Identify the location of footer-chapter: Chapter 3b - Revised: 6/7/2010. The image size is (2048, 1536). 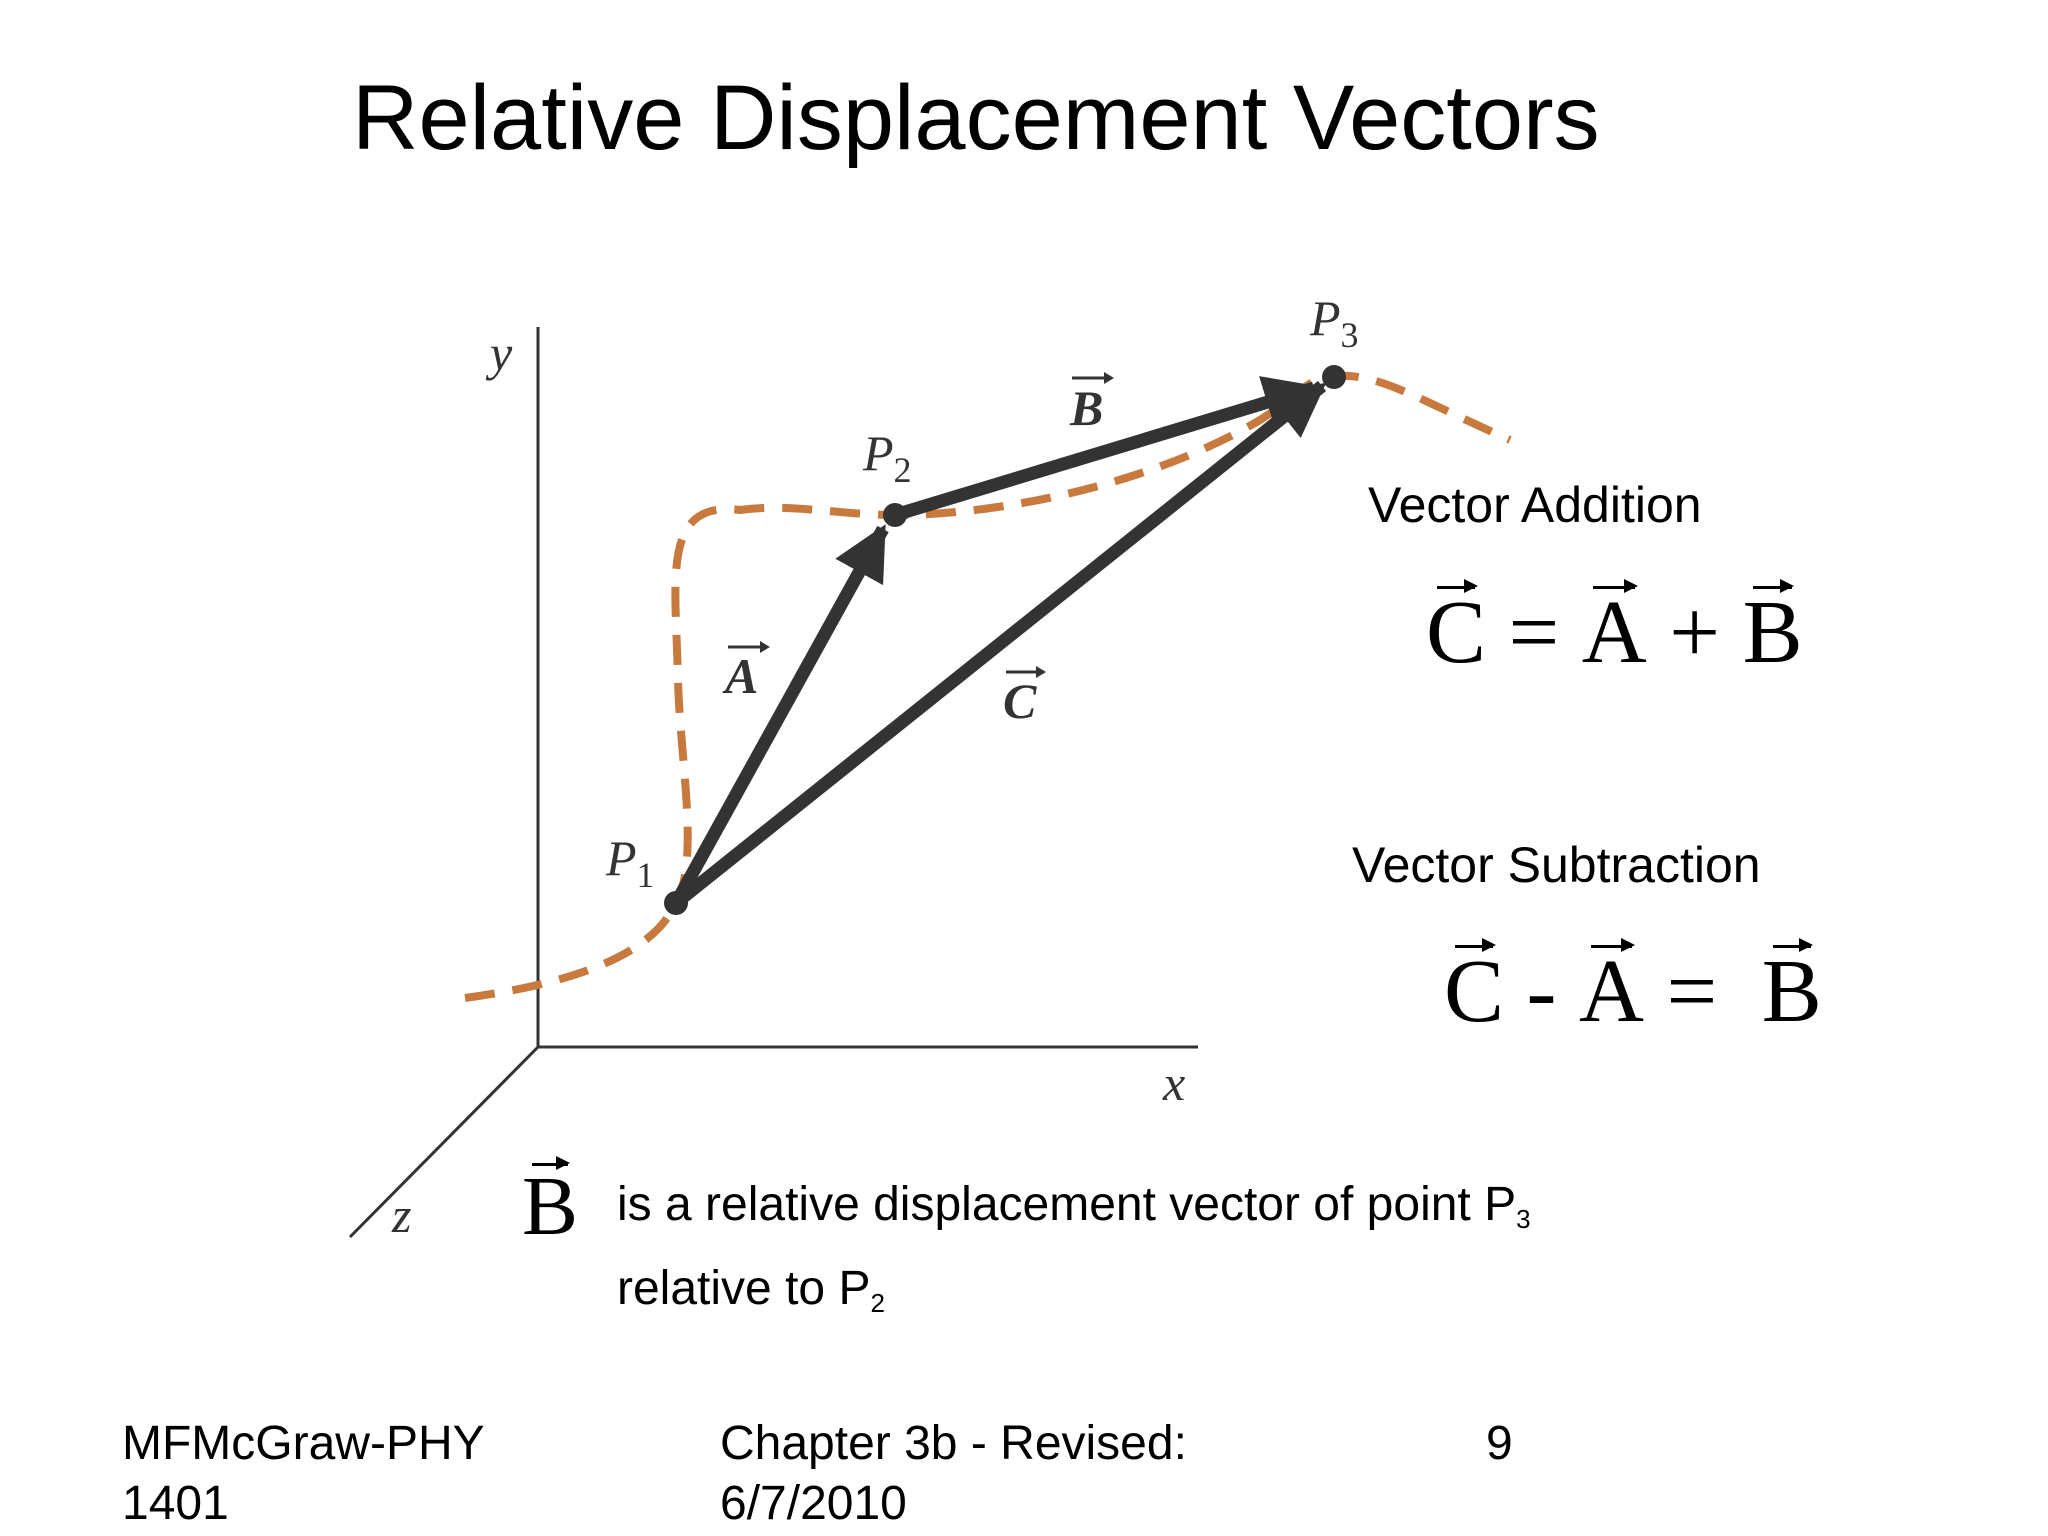
(953, 1473).